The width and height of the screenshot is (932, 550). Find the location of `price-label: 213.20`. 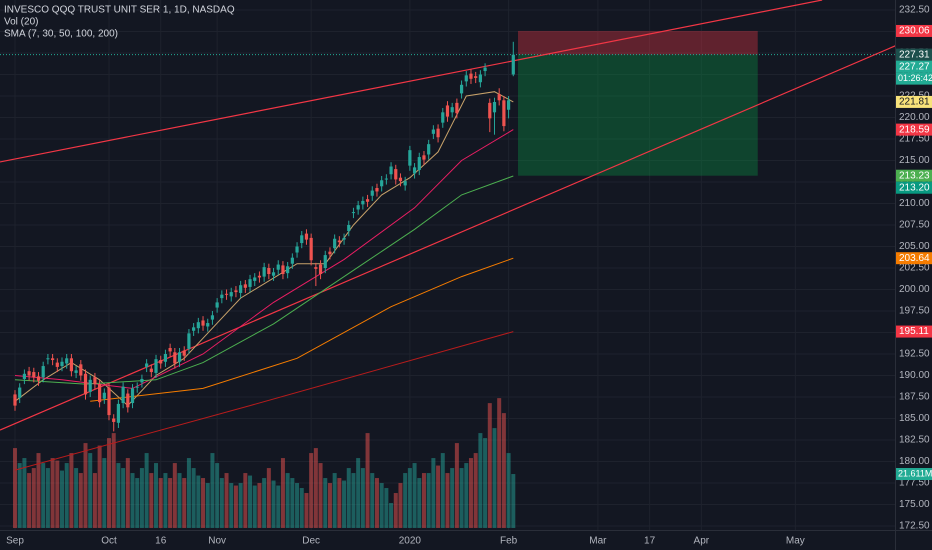

price-label: 213.20 is located at coordinates (914, 187).